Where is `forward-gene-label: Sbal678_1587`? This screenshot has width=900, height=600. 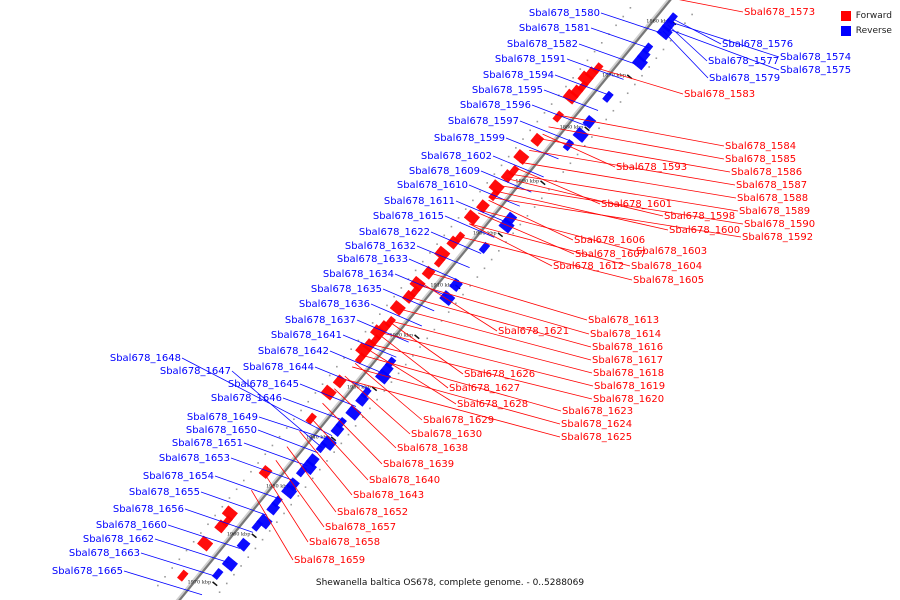
forward-gene-label: Sbal678_1587 is located at coordinates (771, 185).